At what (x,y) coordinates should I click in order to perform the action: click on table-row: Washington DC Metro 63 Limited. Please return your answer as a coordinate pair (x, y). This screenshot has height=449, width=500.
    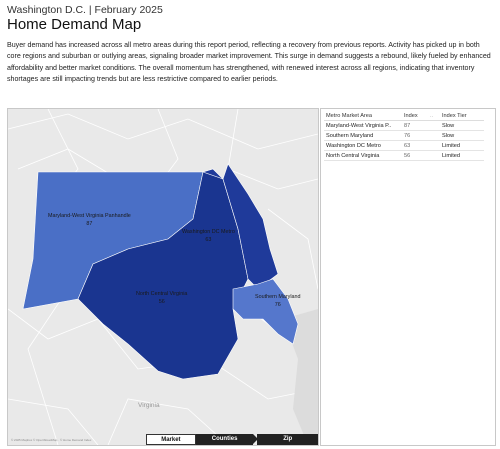
    Looking at the image, I should click on (404, 145).